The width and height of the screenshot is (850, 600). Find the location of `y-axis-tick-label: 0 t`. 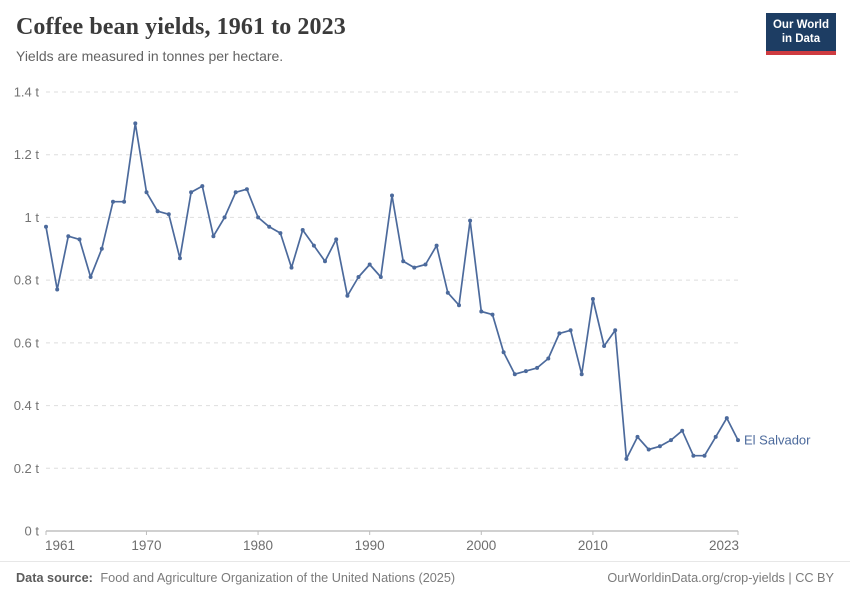

y-axis-tick-label: 0 t is located at coordinates (32, 531).